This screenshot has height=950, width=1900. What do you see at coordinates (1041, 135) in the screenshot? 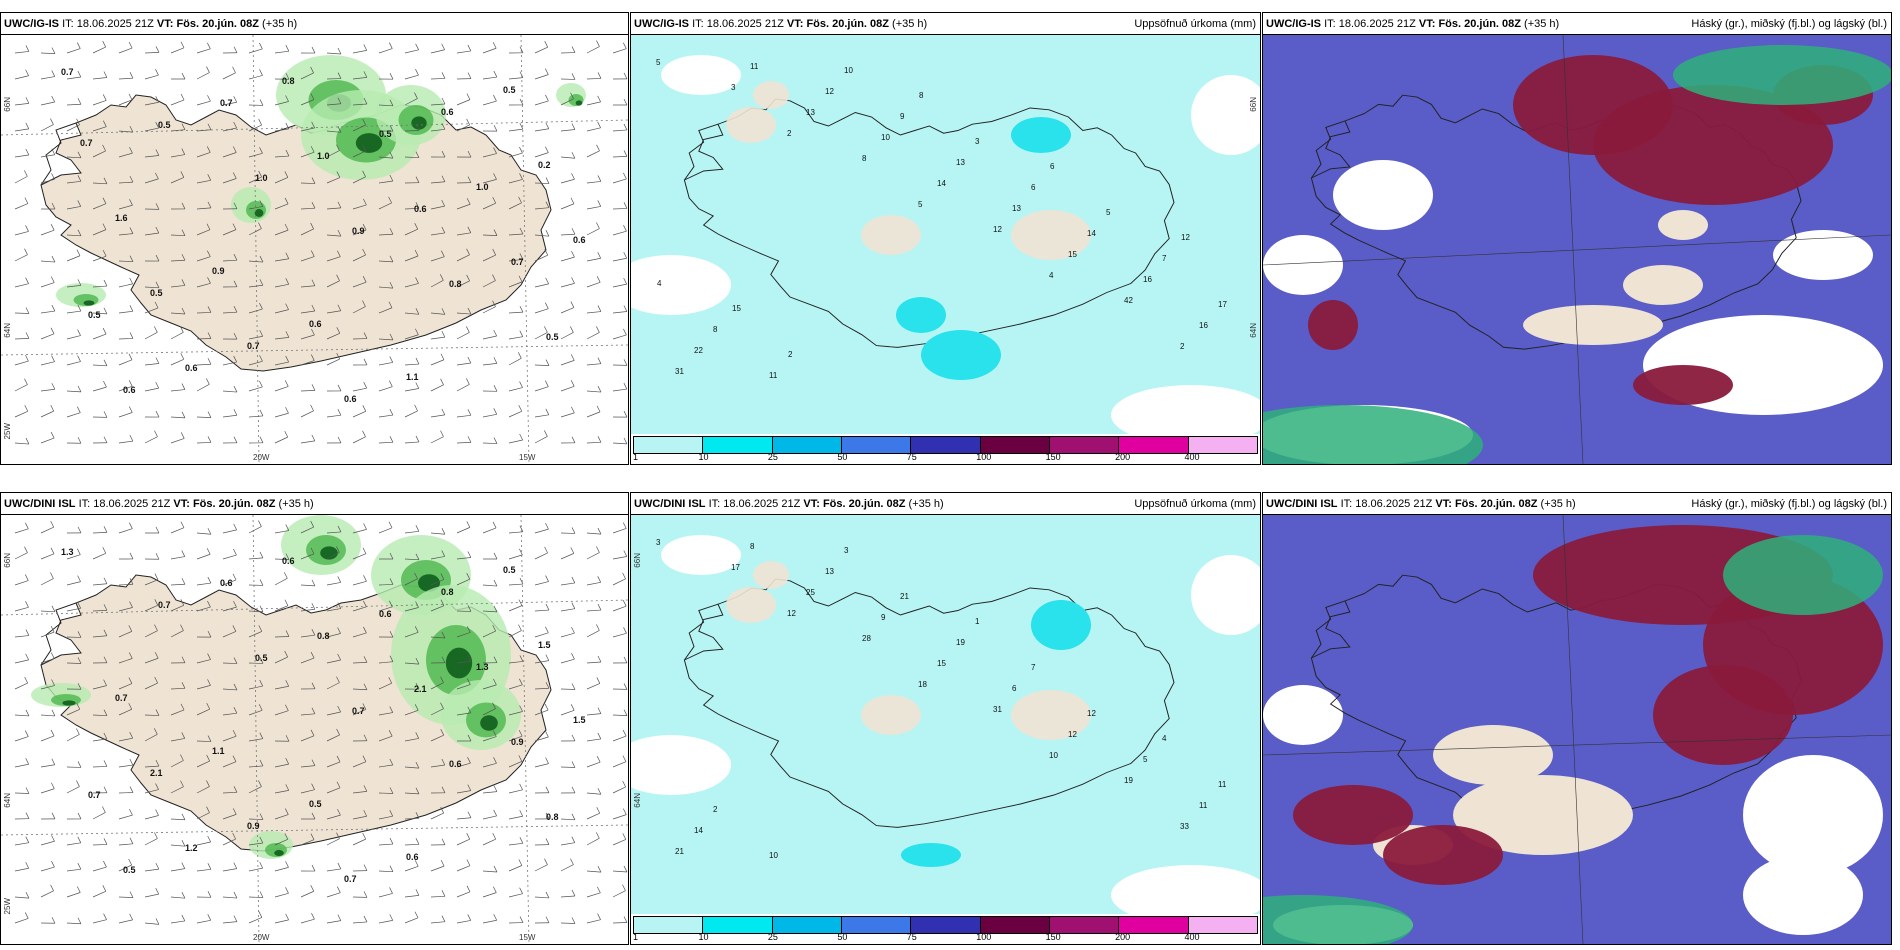
I see `precip-heavy-area` at bounding box center [1041, 135].